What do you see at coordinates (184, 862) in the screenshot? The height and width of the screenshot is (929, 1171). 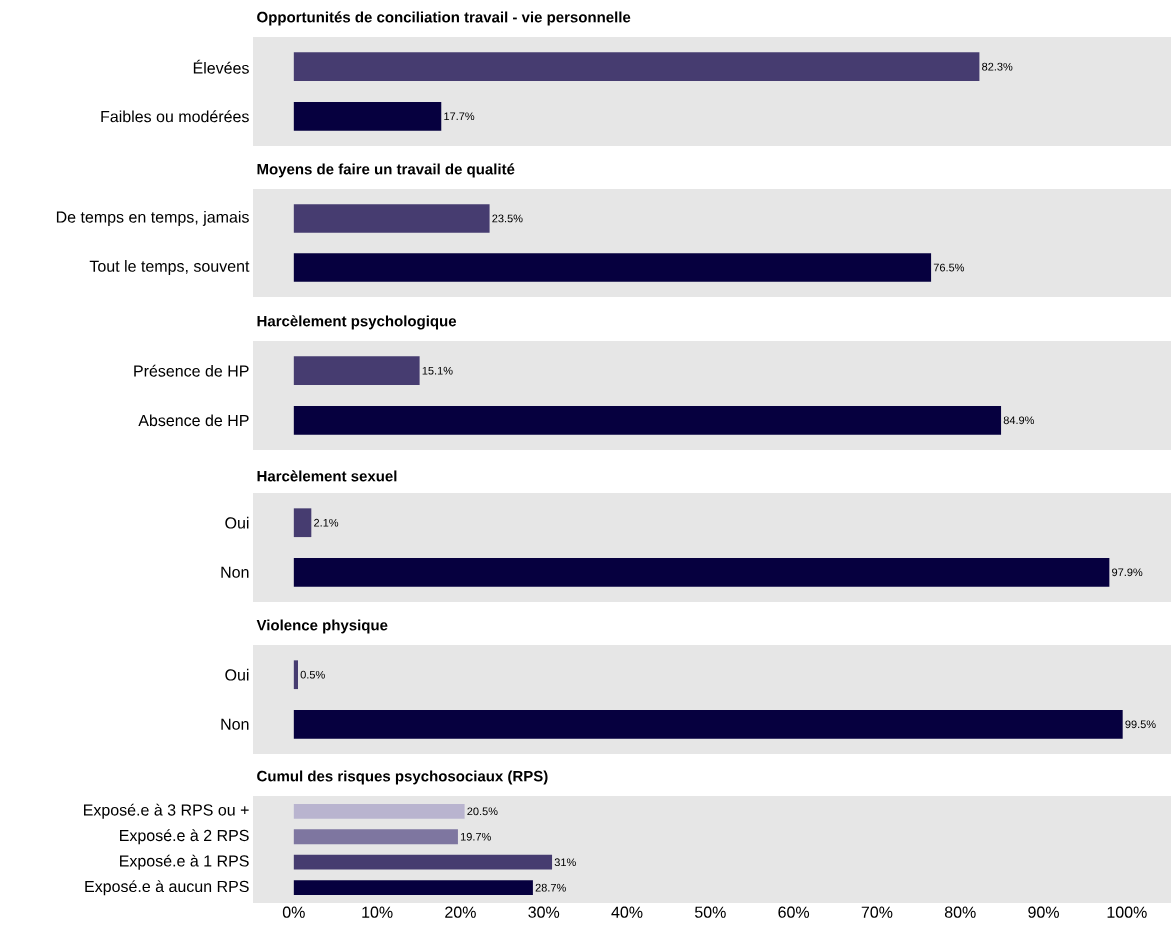 I see `y-tick-label: Exposé.e à 1 RPS` at bounding box center [184, 862].